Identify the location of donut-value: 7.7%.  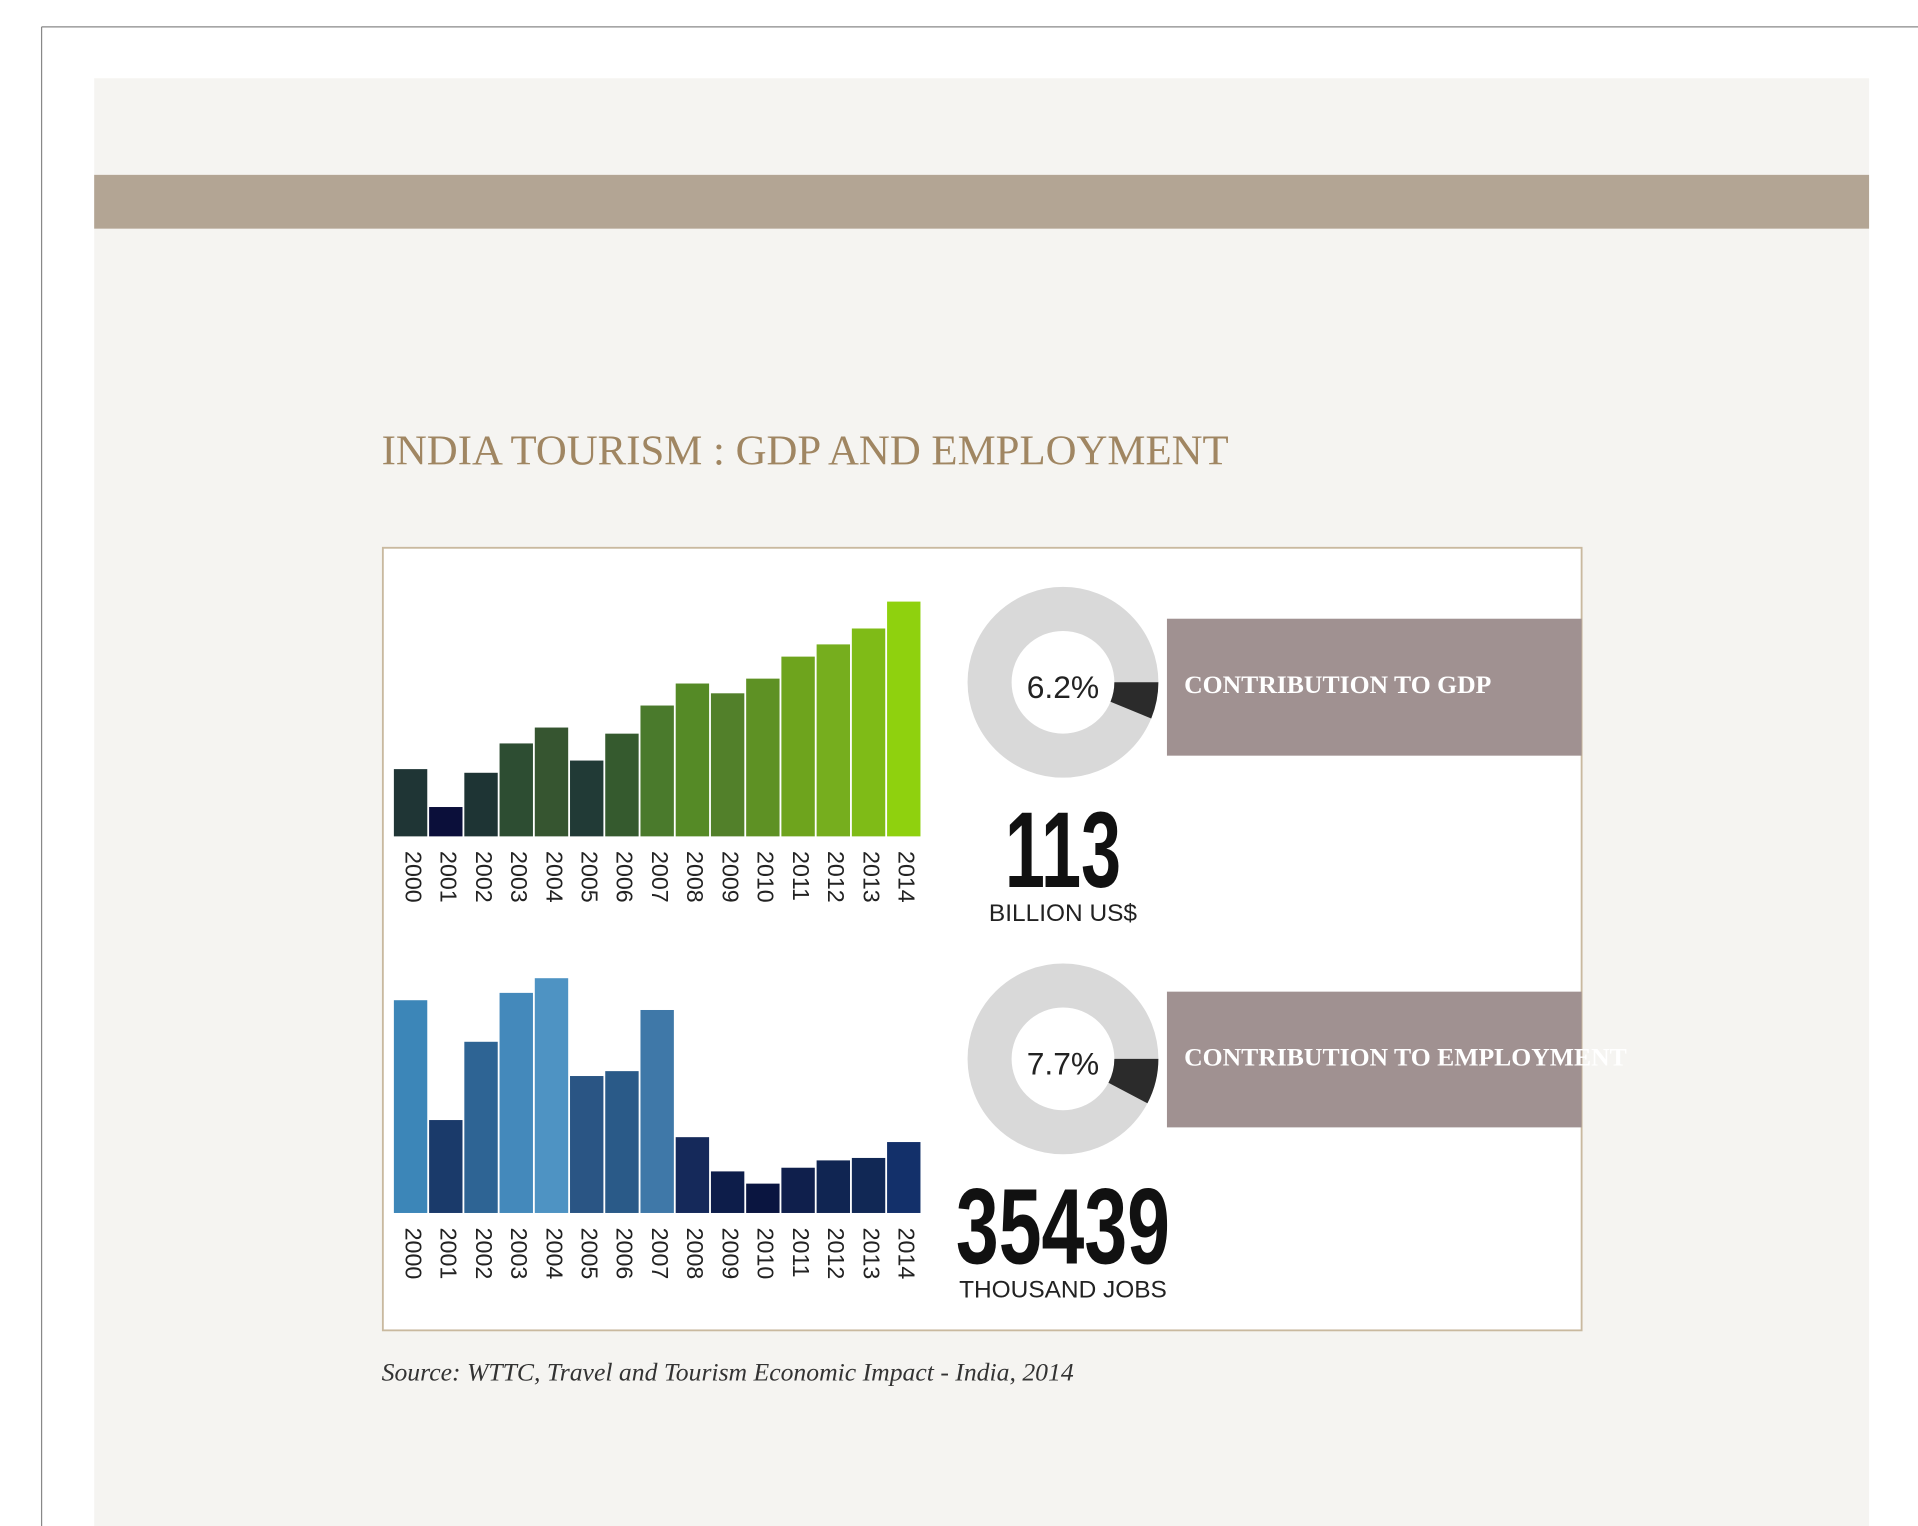
(1063, 1064).